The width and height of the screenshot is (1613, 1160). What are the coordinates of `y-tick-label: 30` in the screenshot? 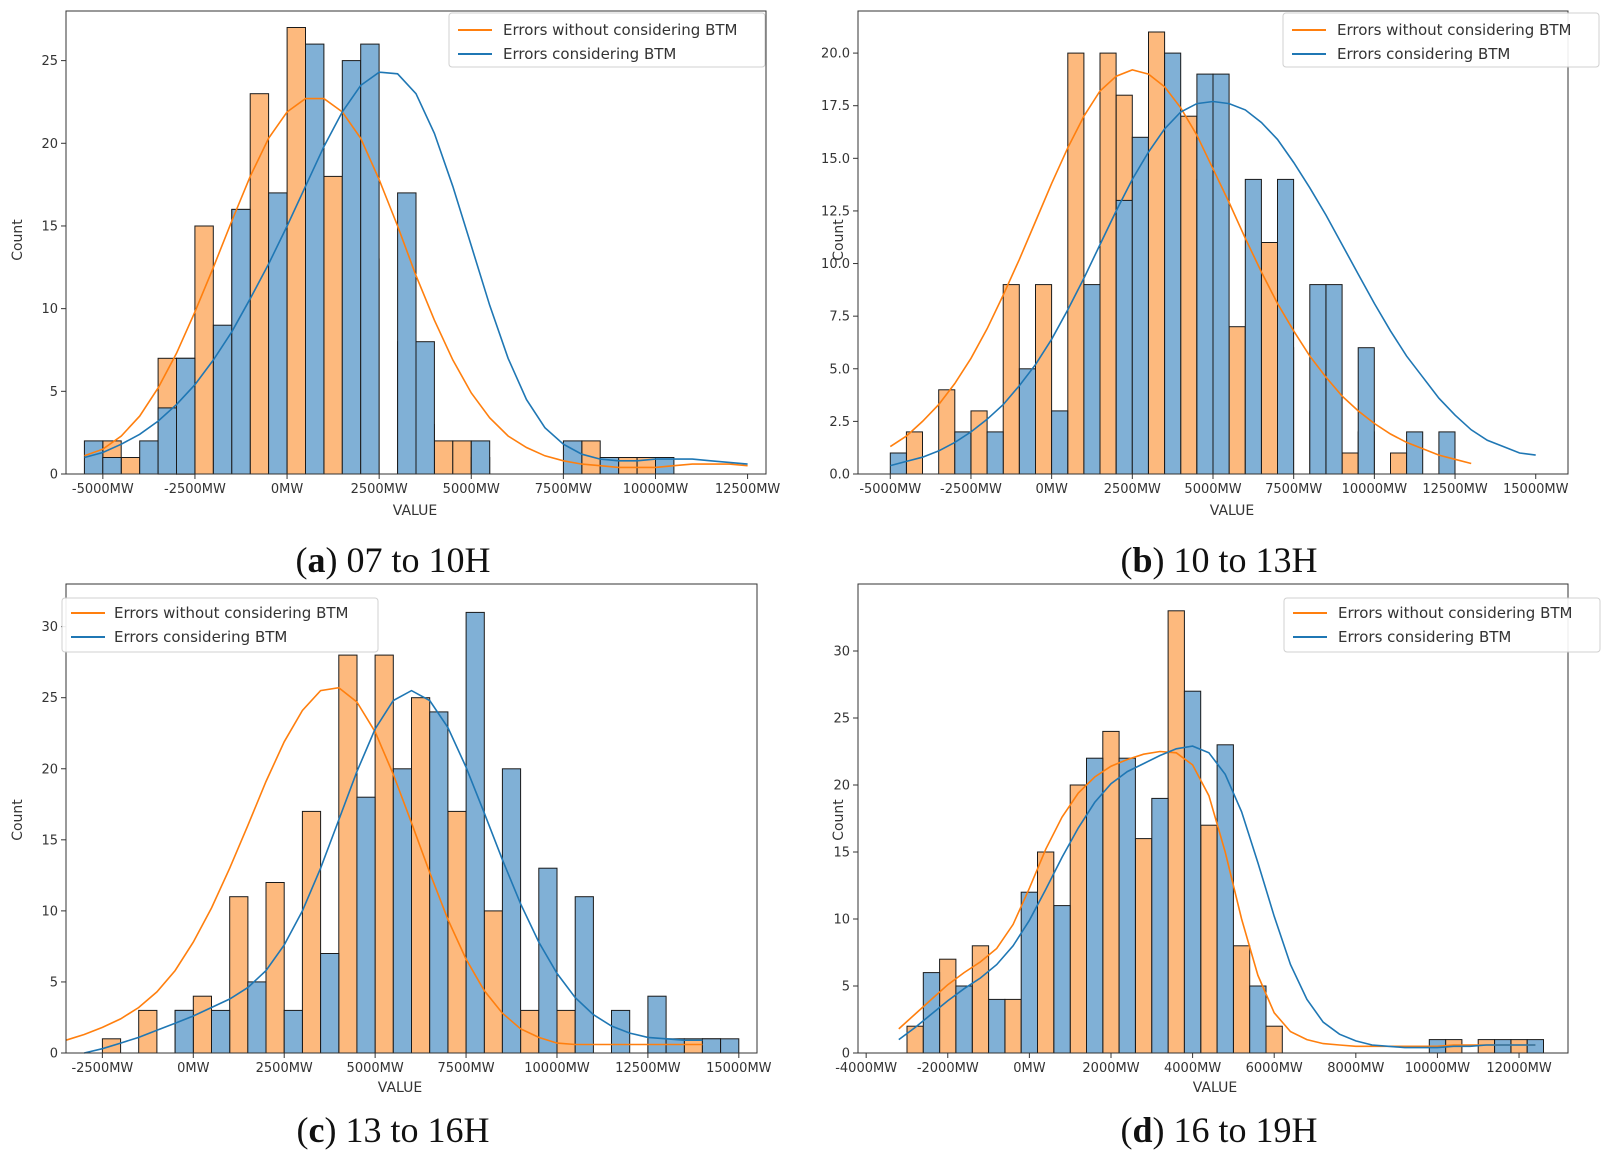 It's located at (49, 627).